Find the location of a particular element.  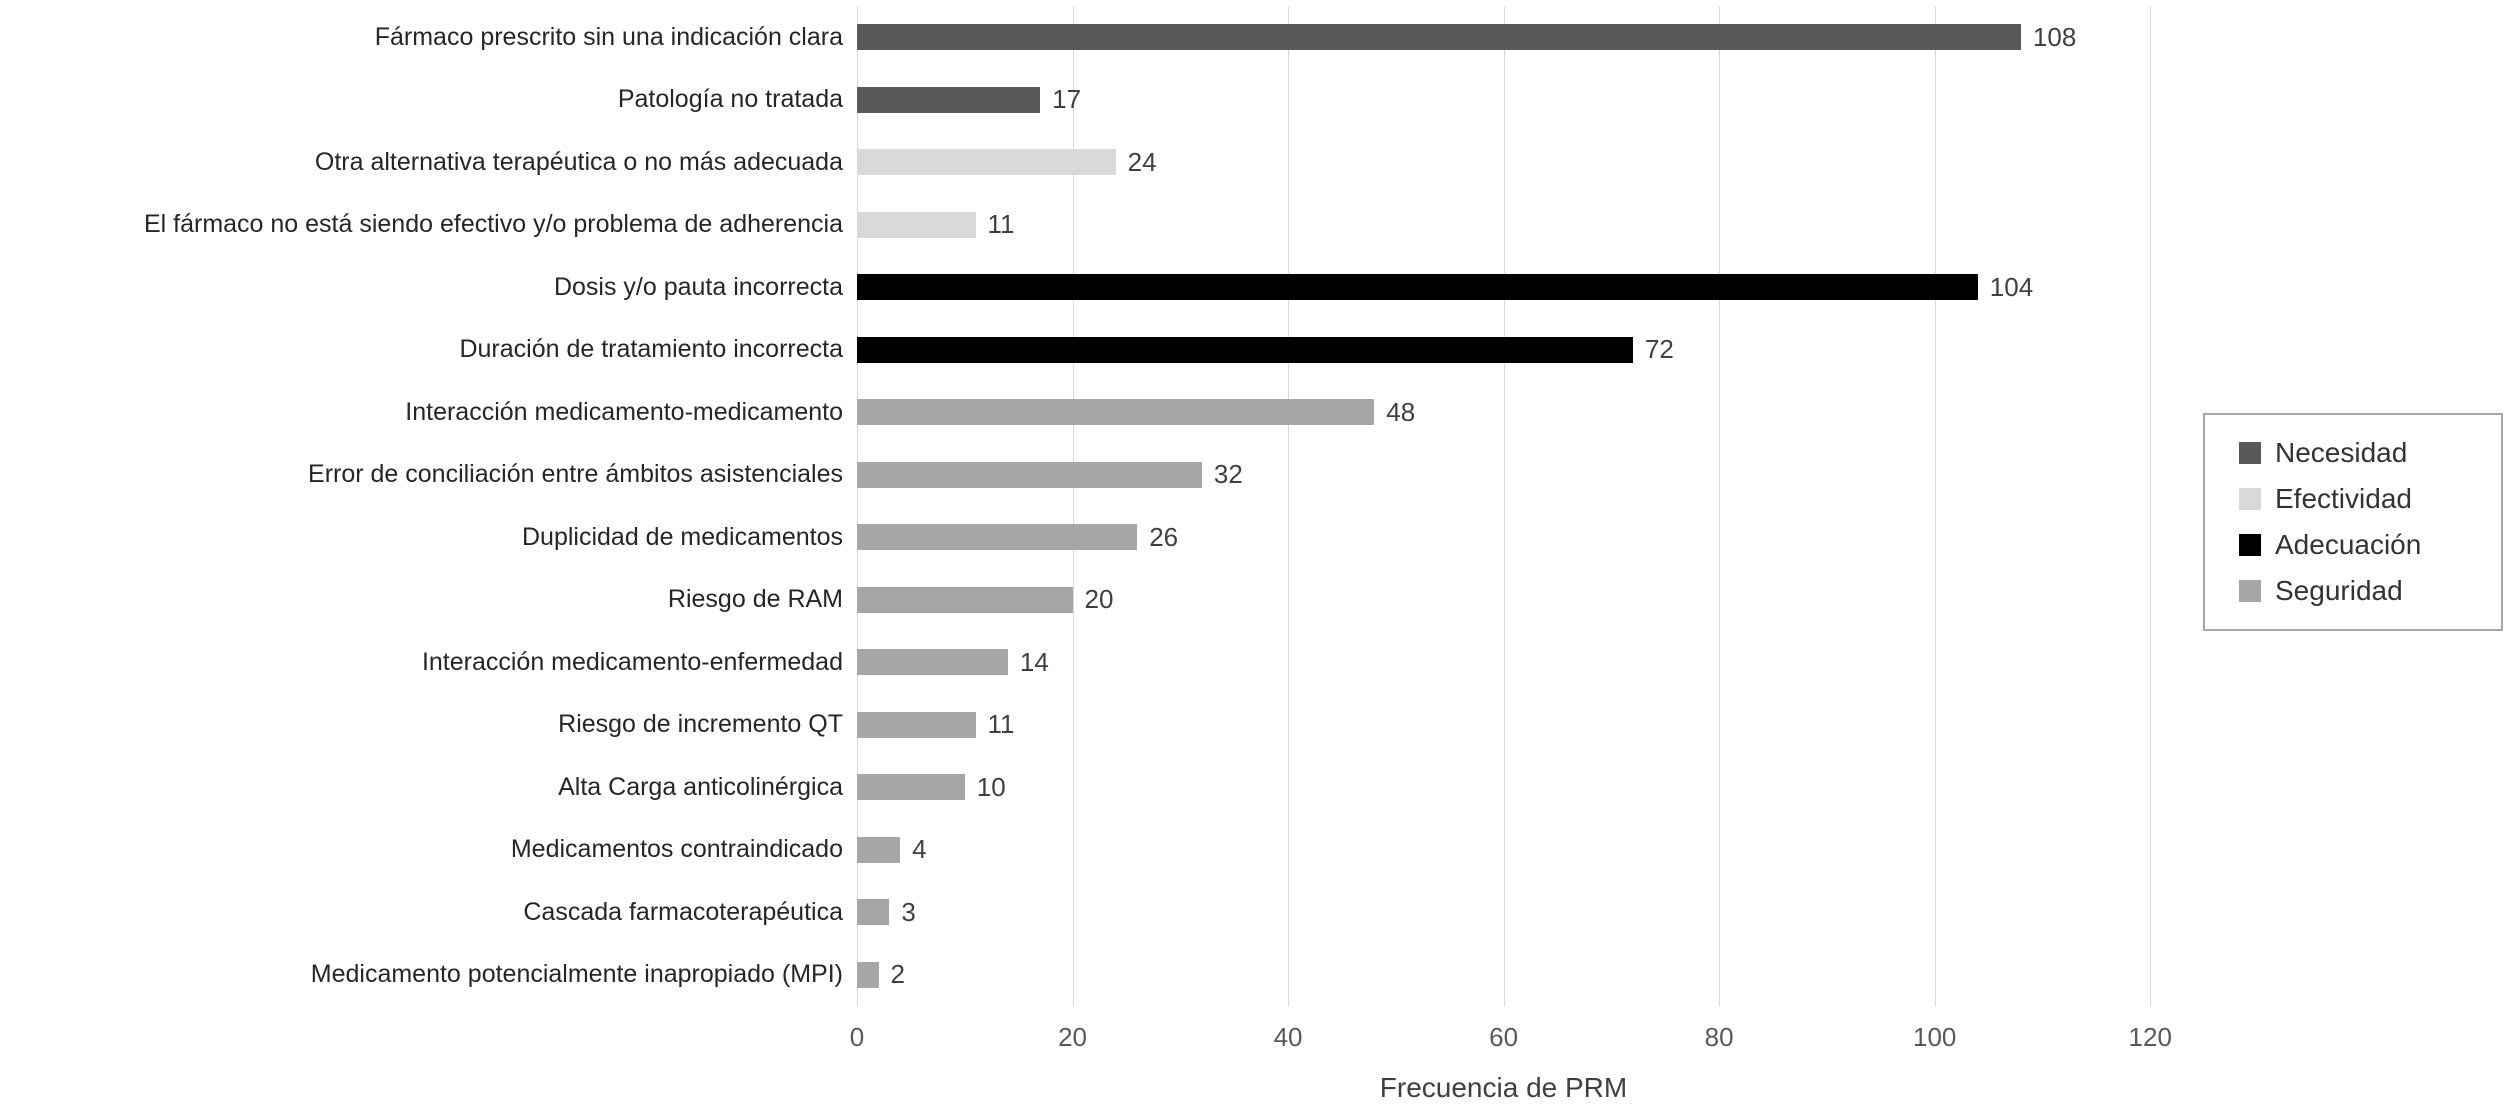

x-tick-label: 0 is located at coordinates (857, 1037).